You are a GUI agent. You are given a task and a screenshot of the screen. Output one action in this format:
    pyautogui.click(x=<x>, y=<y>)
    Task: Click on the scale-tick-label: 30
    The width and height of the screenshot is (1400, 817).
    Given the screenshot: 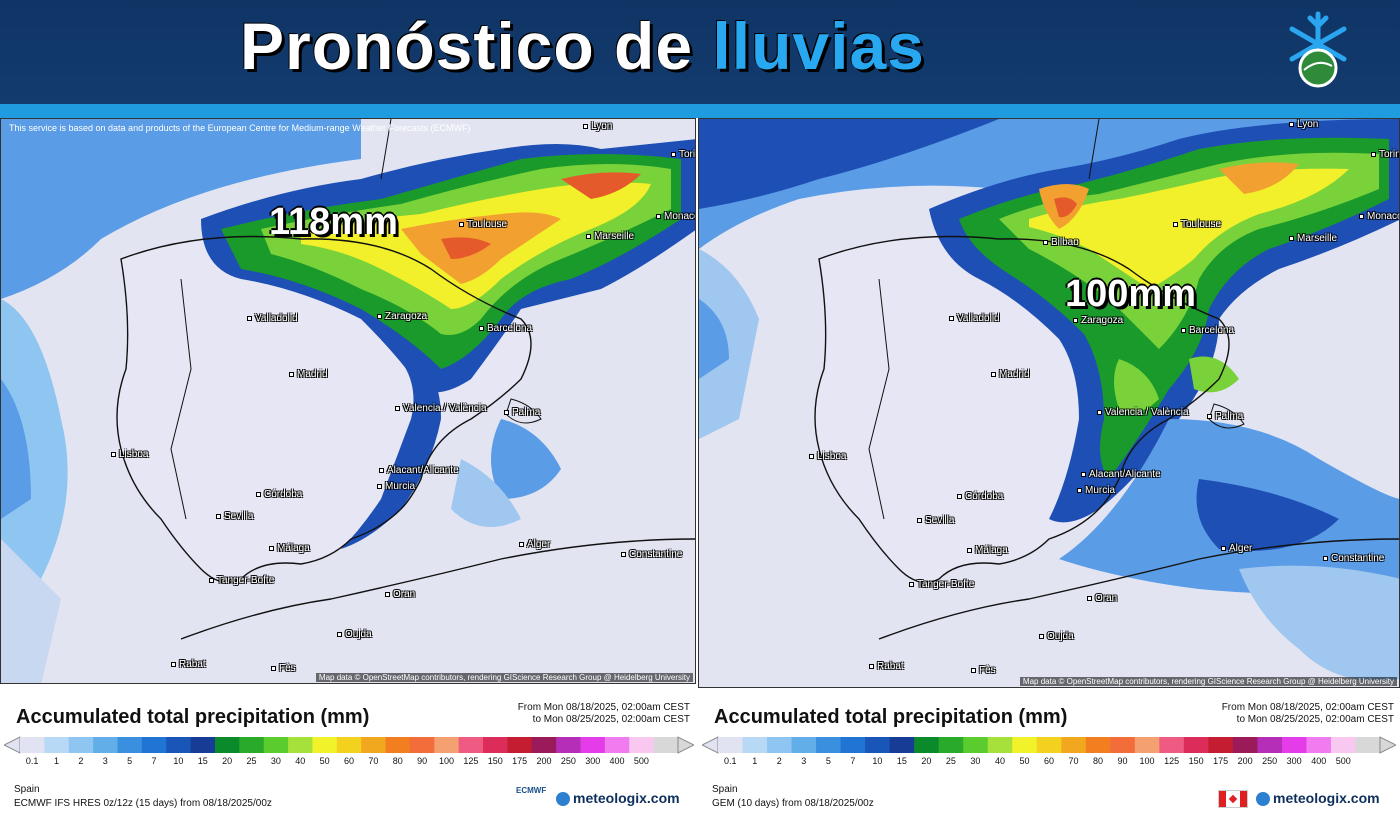 What is the action you would take?
    pyautogui.click(x=975, y=761)
    